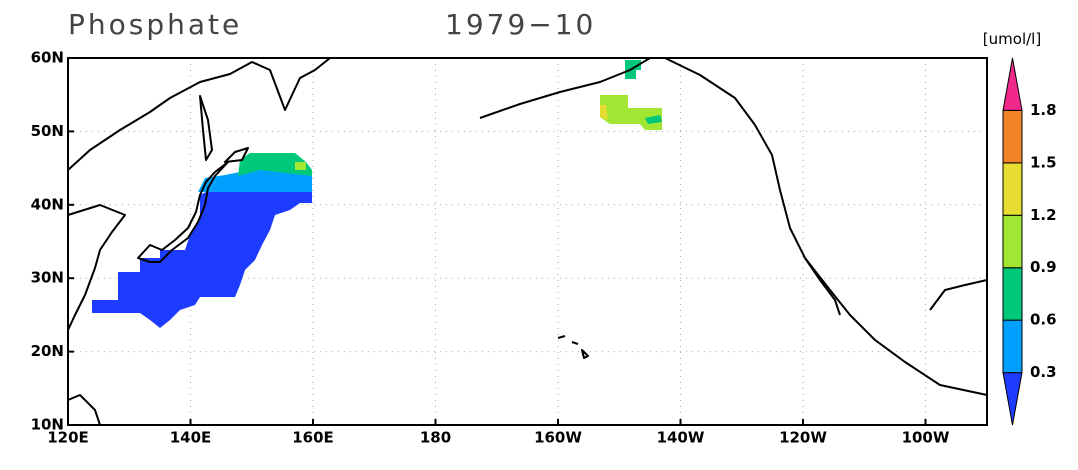  Describe the element at coordinates (47, 131) in the screenshot. I see `y-tick-label: 50N` at that location.